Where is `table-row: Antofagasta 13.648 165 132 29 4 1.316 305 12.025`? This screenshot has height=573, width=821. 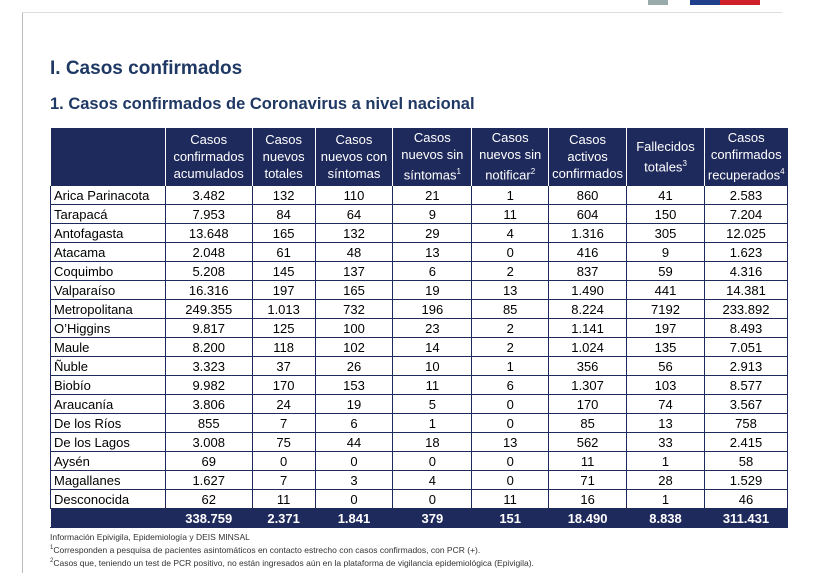
table-row: Antofagasta 13.648 165 132 29 4 1.316 305 12.025 is located at coordinates (419, 233).